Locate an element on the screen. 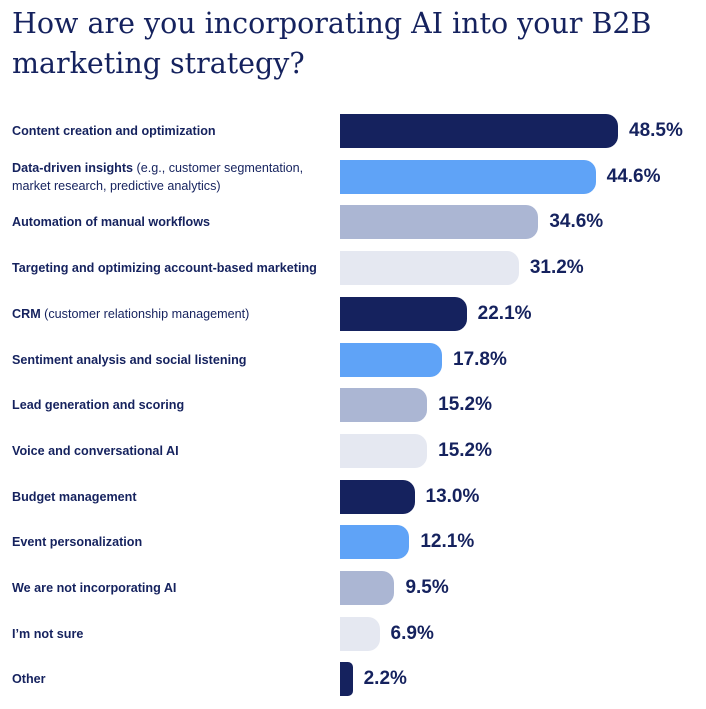 The height and width of the screenshot is (709, 706). category-label-bold: I’m not sure is located at coordinates (48, 633).